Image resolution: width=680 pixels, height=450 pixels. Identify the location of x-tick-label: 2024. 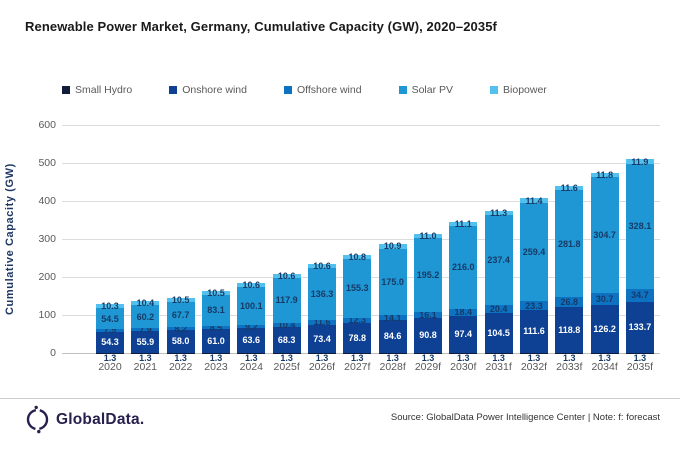
(251, 367).